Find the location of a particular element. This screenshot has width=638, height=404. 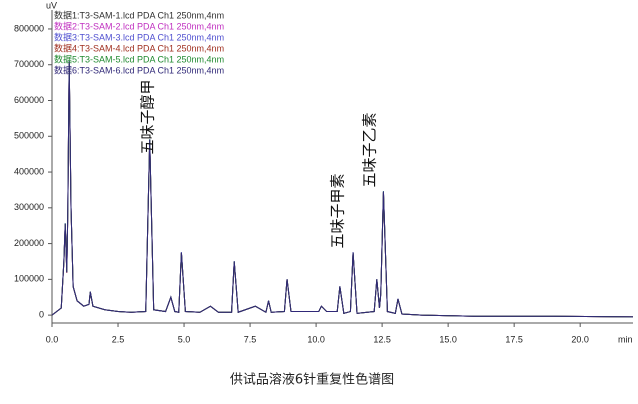

legend-entry: 数据3:T3-SAM-3.lcd PDA Ch1 250nm,4nm is located at coordinates (139, 36).